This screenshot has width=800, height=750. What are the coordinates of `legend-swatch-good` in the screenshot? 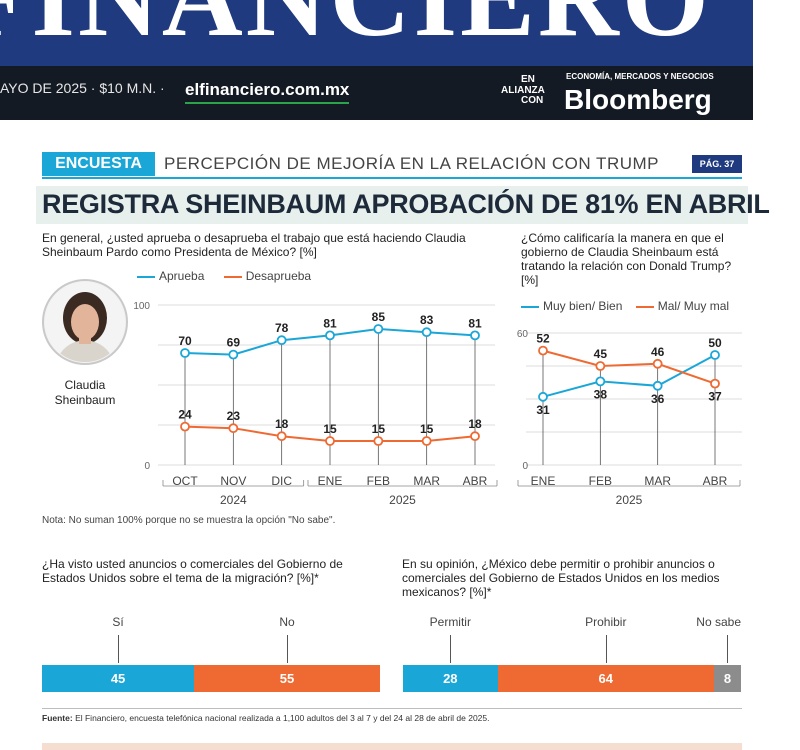 It's located at (530, 306).